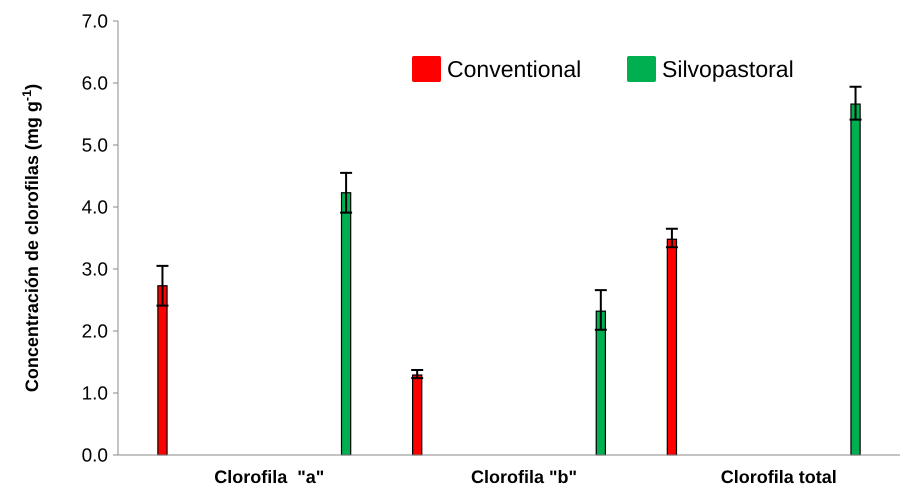 This screenshot has height=492, width=904. What do you see at coordinates (95, 146) in the screenshot?
I see `y-tick-label: 5.0` at bounding box center [95, 146].